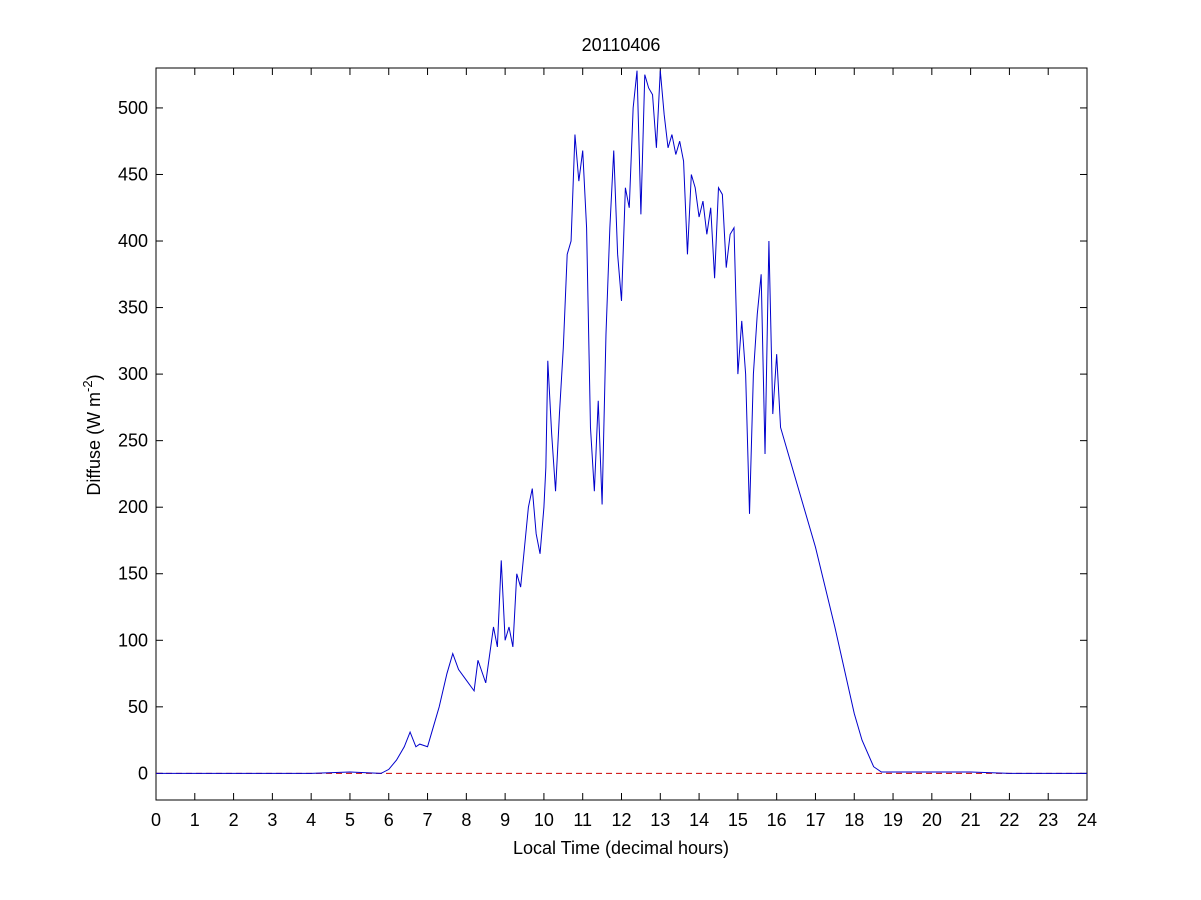  Describe the element at coordinates (971, 820) in the screenshot. I see `x-tick-label: 21` at that location.